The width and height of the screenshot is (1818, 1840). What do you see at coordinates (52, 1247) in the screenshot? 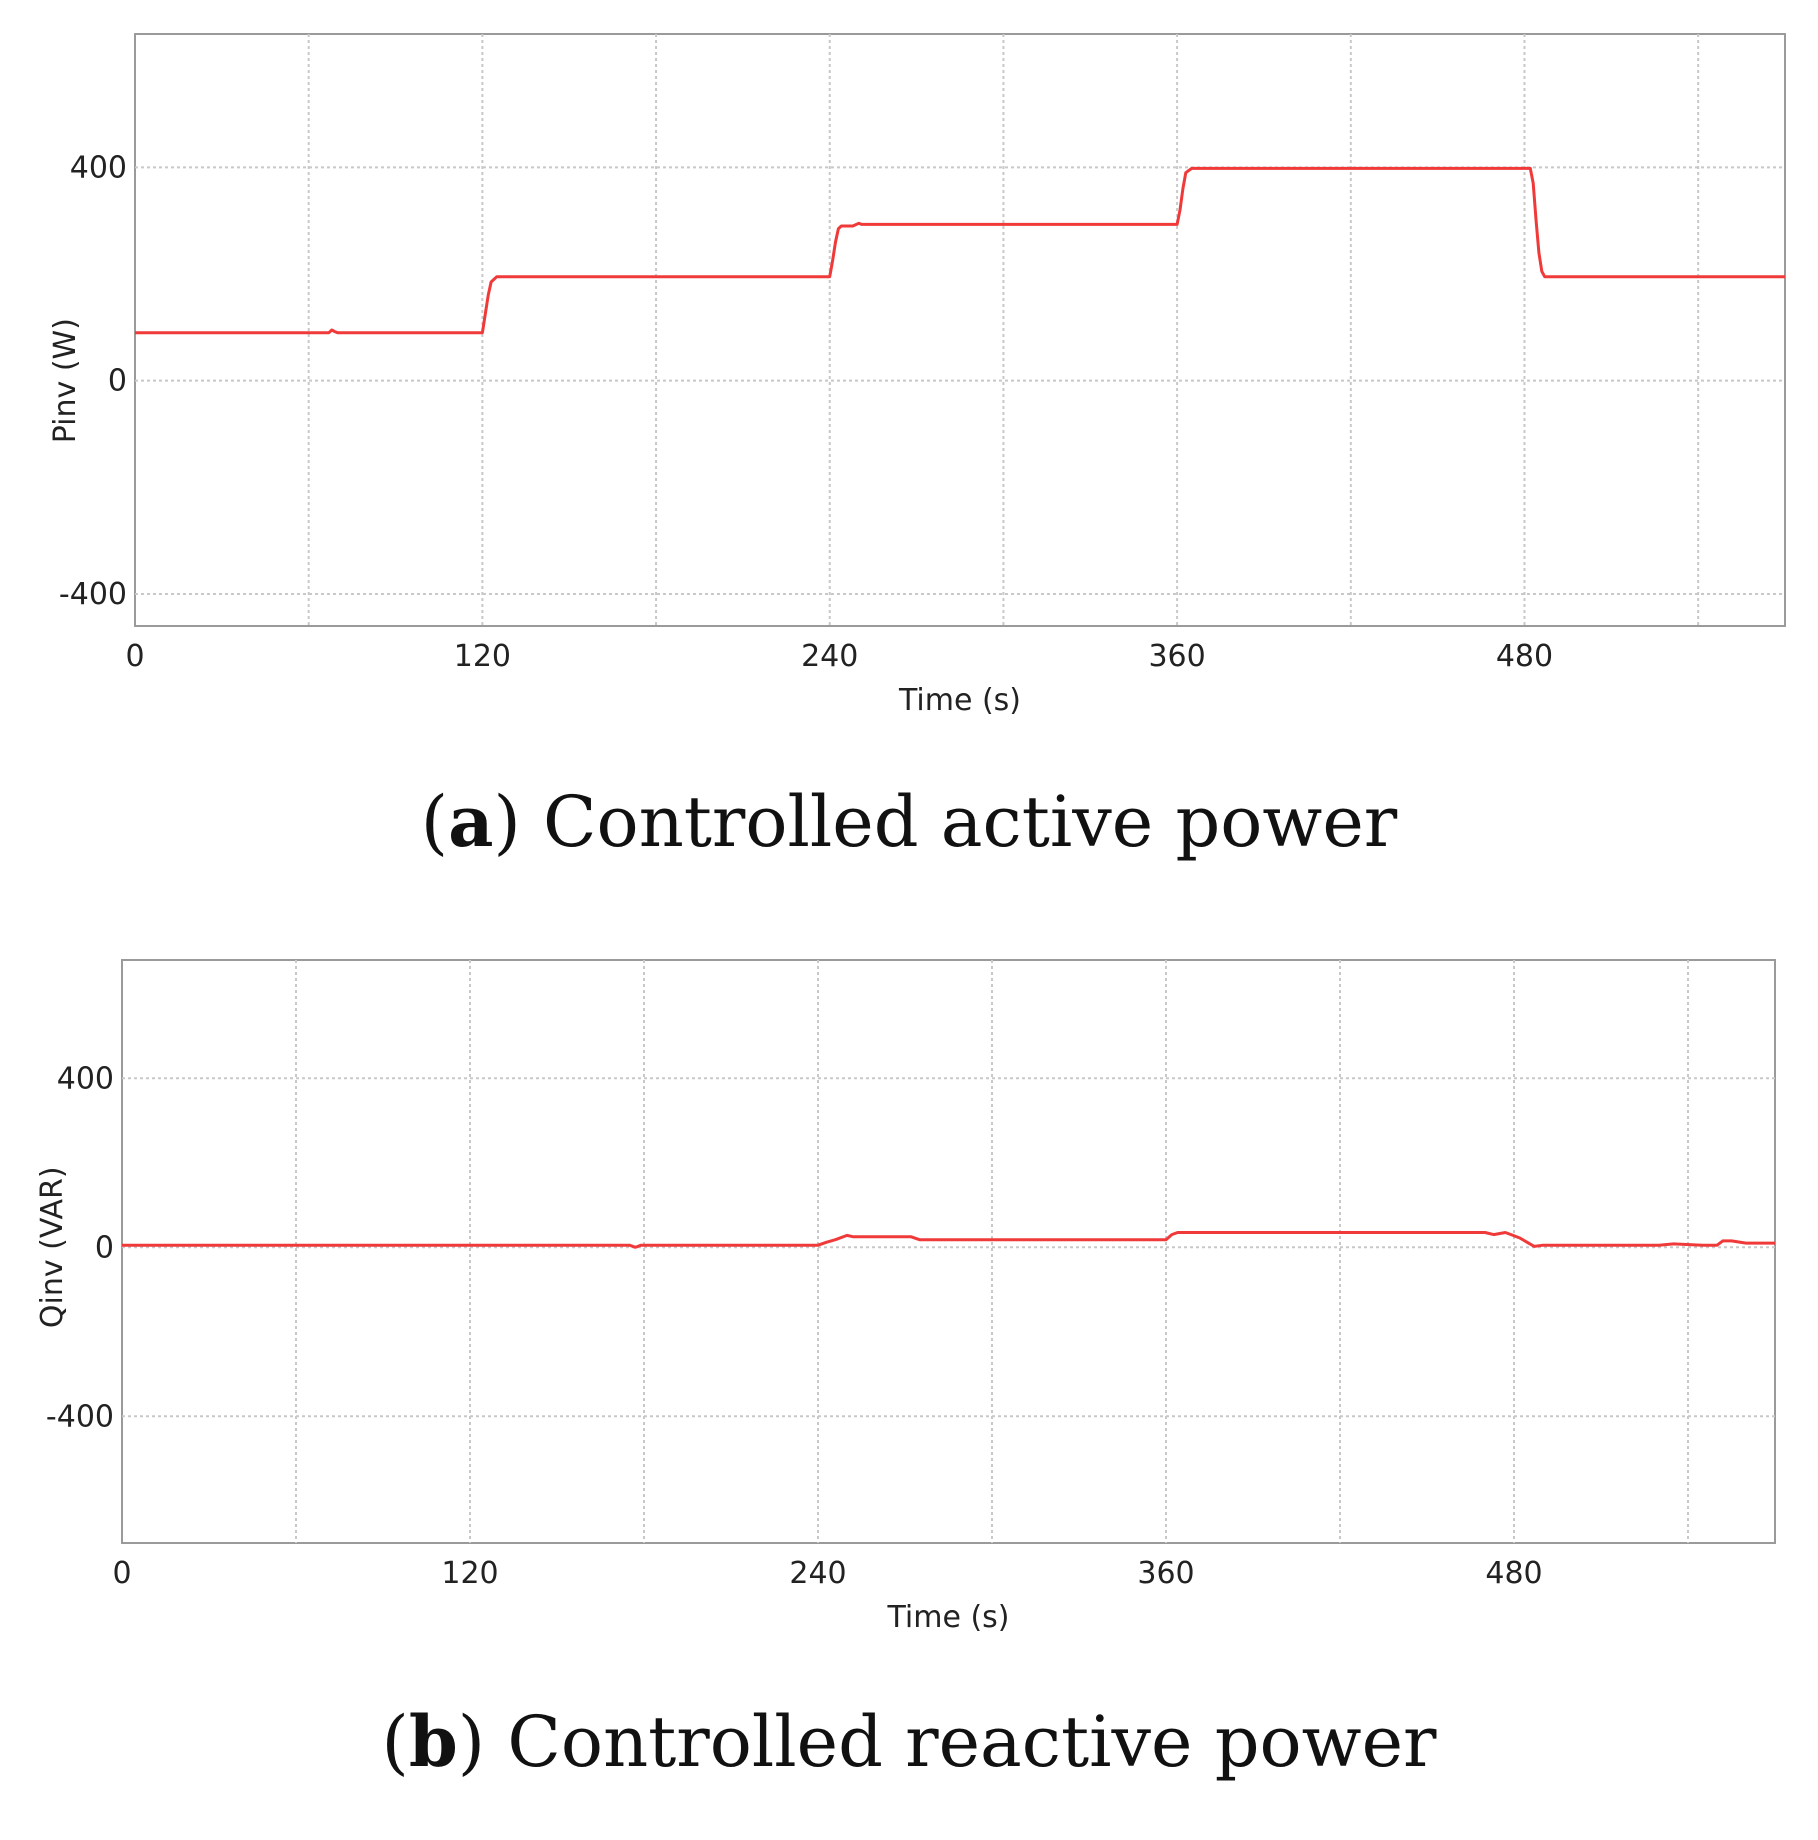
I see `chart-b-y-axis-title: Qinv (VAR)` at bounding box center [52, 1247].